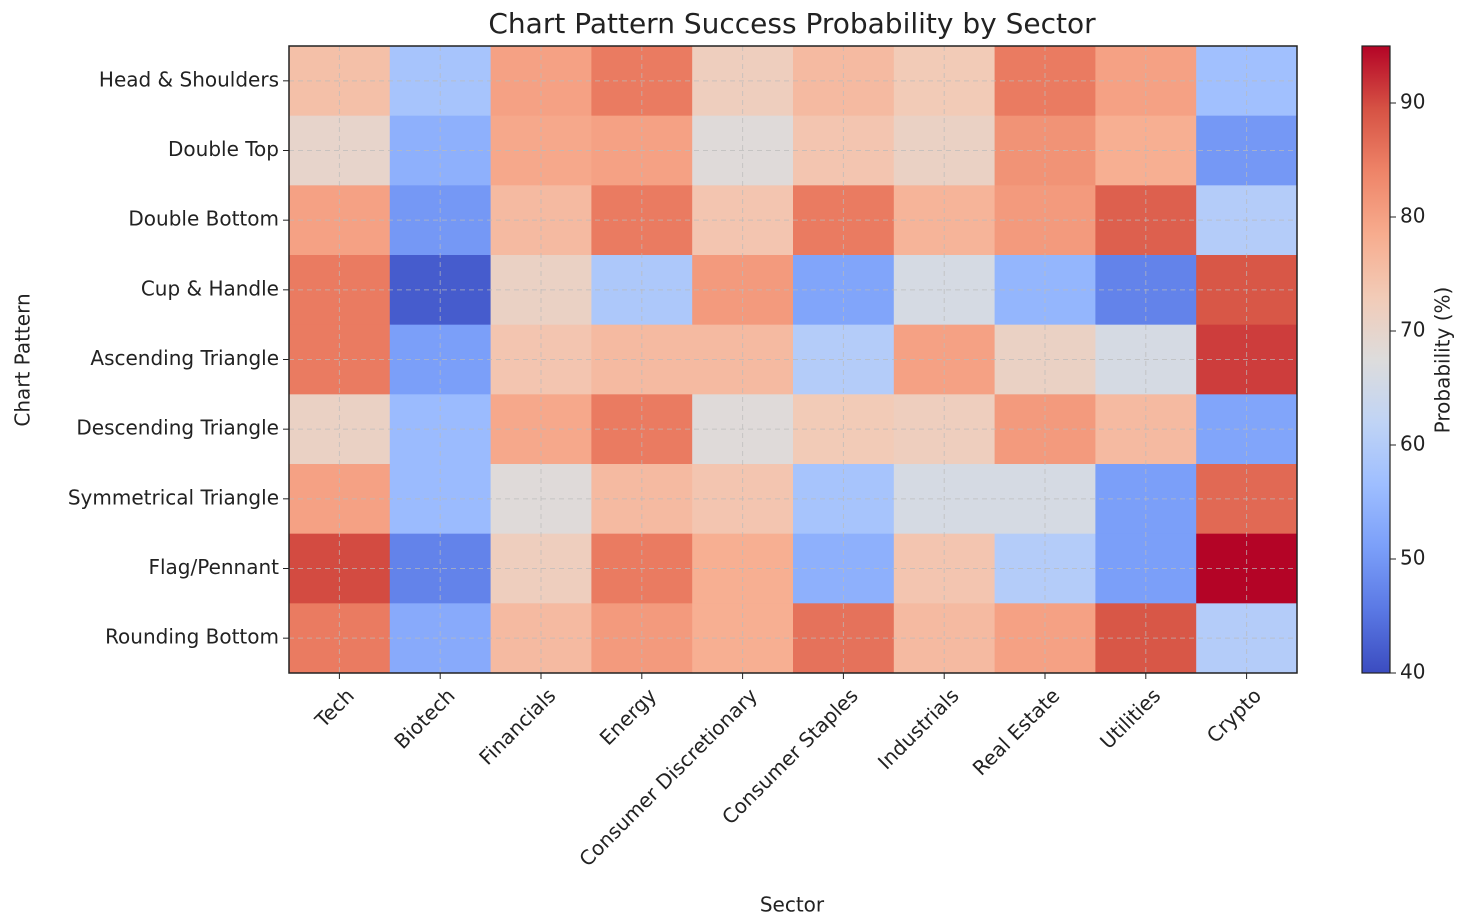  What do you see at coordinates (333, 707) in the screenshot?
I see `x-tick-label: Tech` at bounding box center [333, 707].